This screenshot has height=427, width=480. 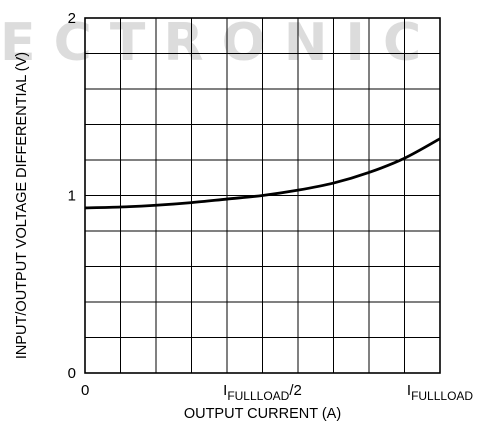 What do you see at coordinates (440, 392) in the screenshot?
I see `x-tick-label: IFULLLOAD` at bounding box center [440, 392].